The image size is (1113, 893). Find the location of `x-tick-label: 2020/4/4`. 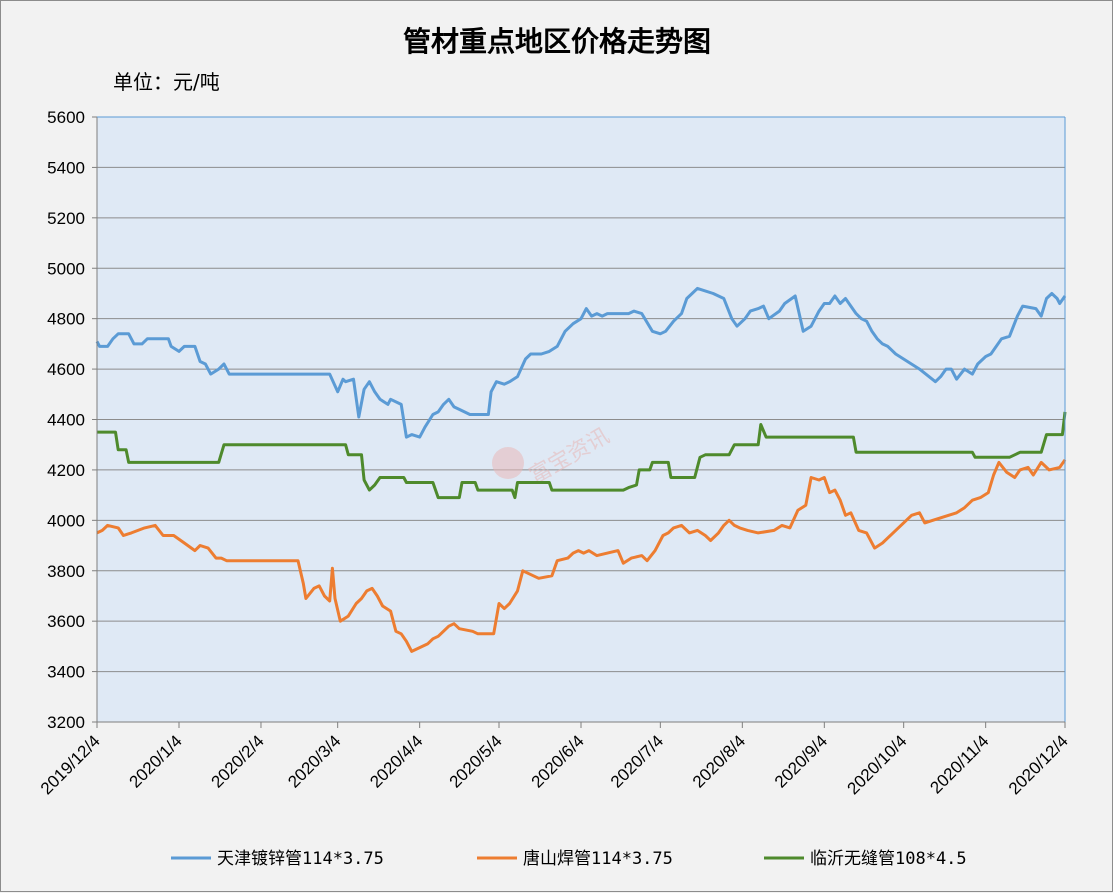

x-tick-label: 2020/4/4 is located at coordinates (396, 761).